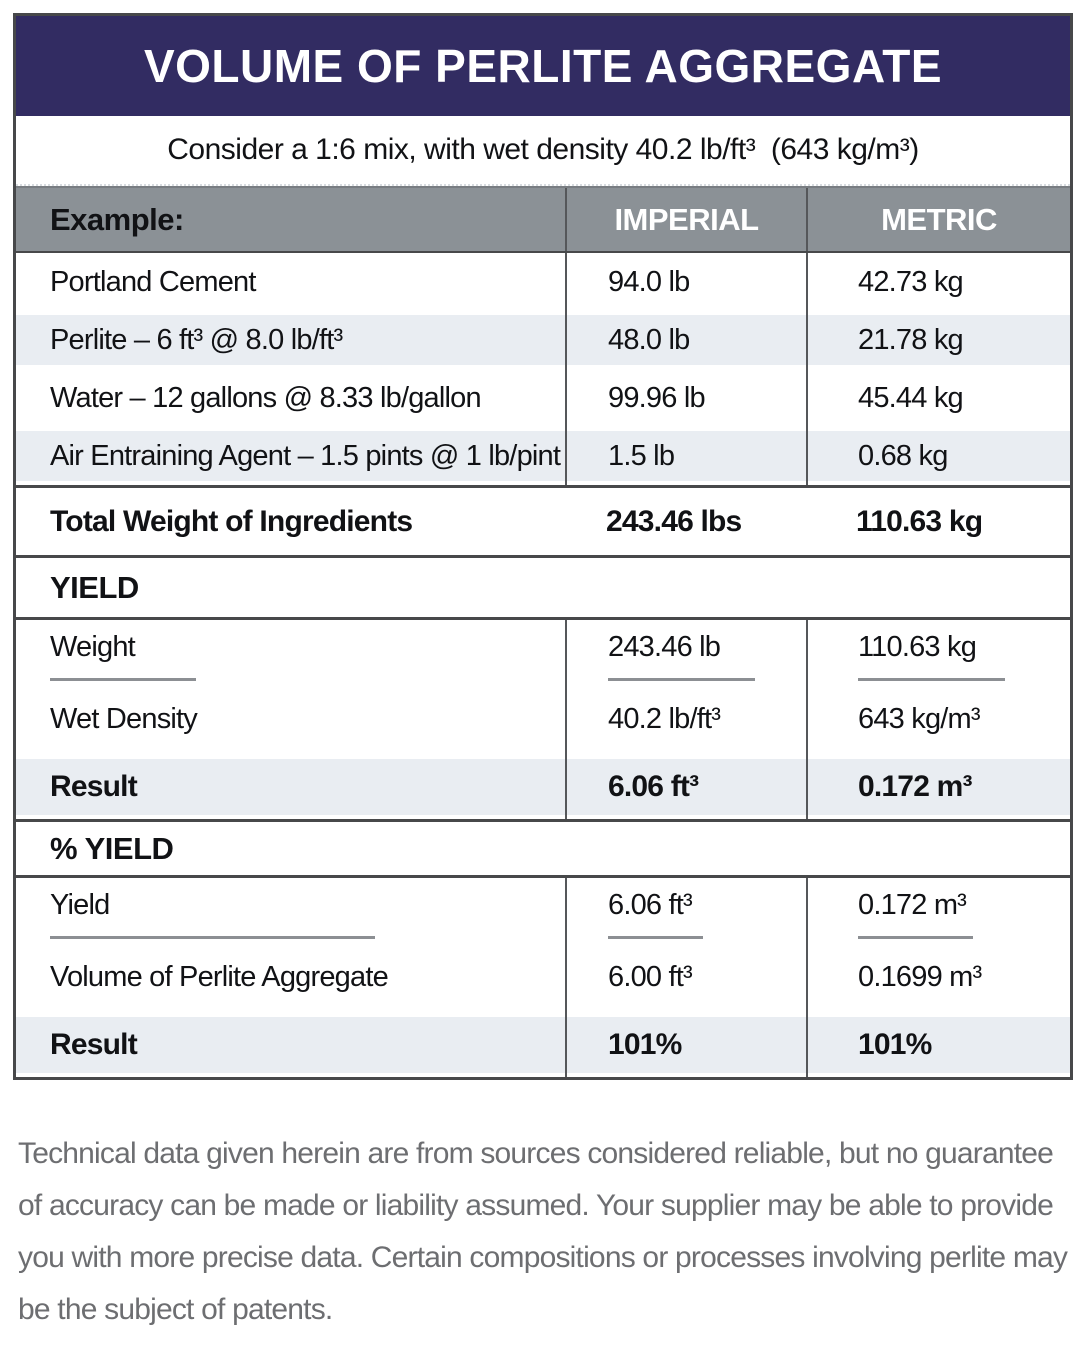  I want to click on page-title: VOLUME OF PERLITE AGGREGATE, so click(543, 66).